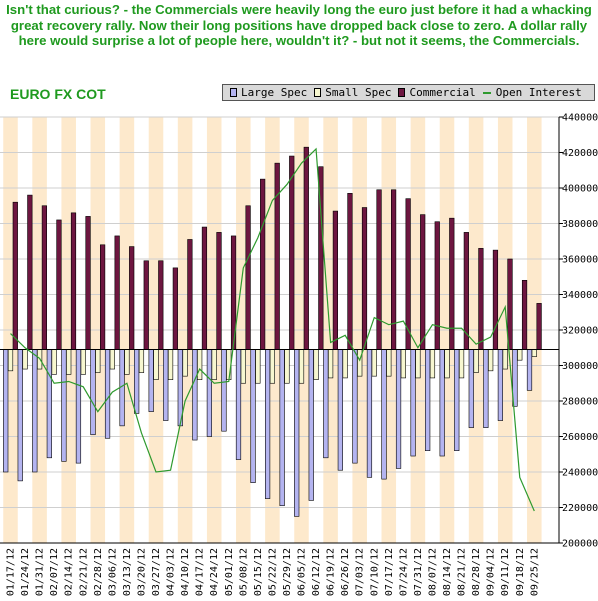 The image size is (598, 601). What do you see at coordinates (538, 92) in the screenshot?
I see `legend-label-open-interest: Open Interest` at bounding box center [538, 92].